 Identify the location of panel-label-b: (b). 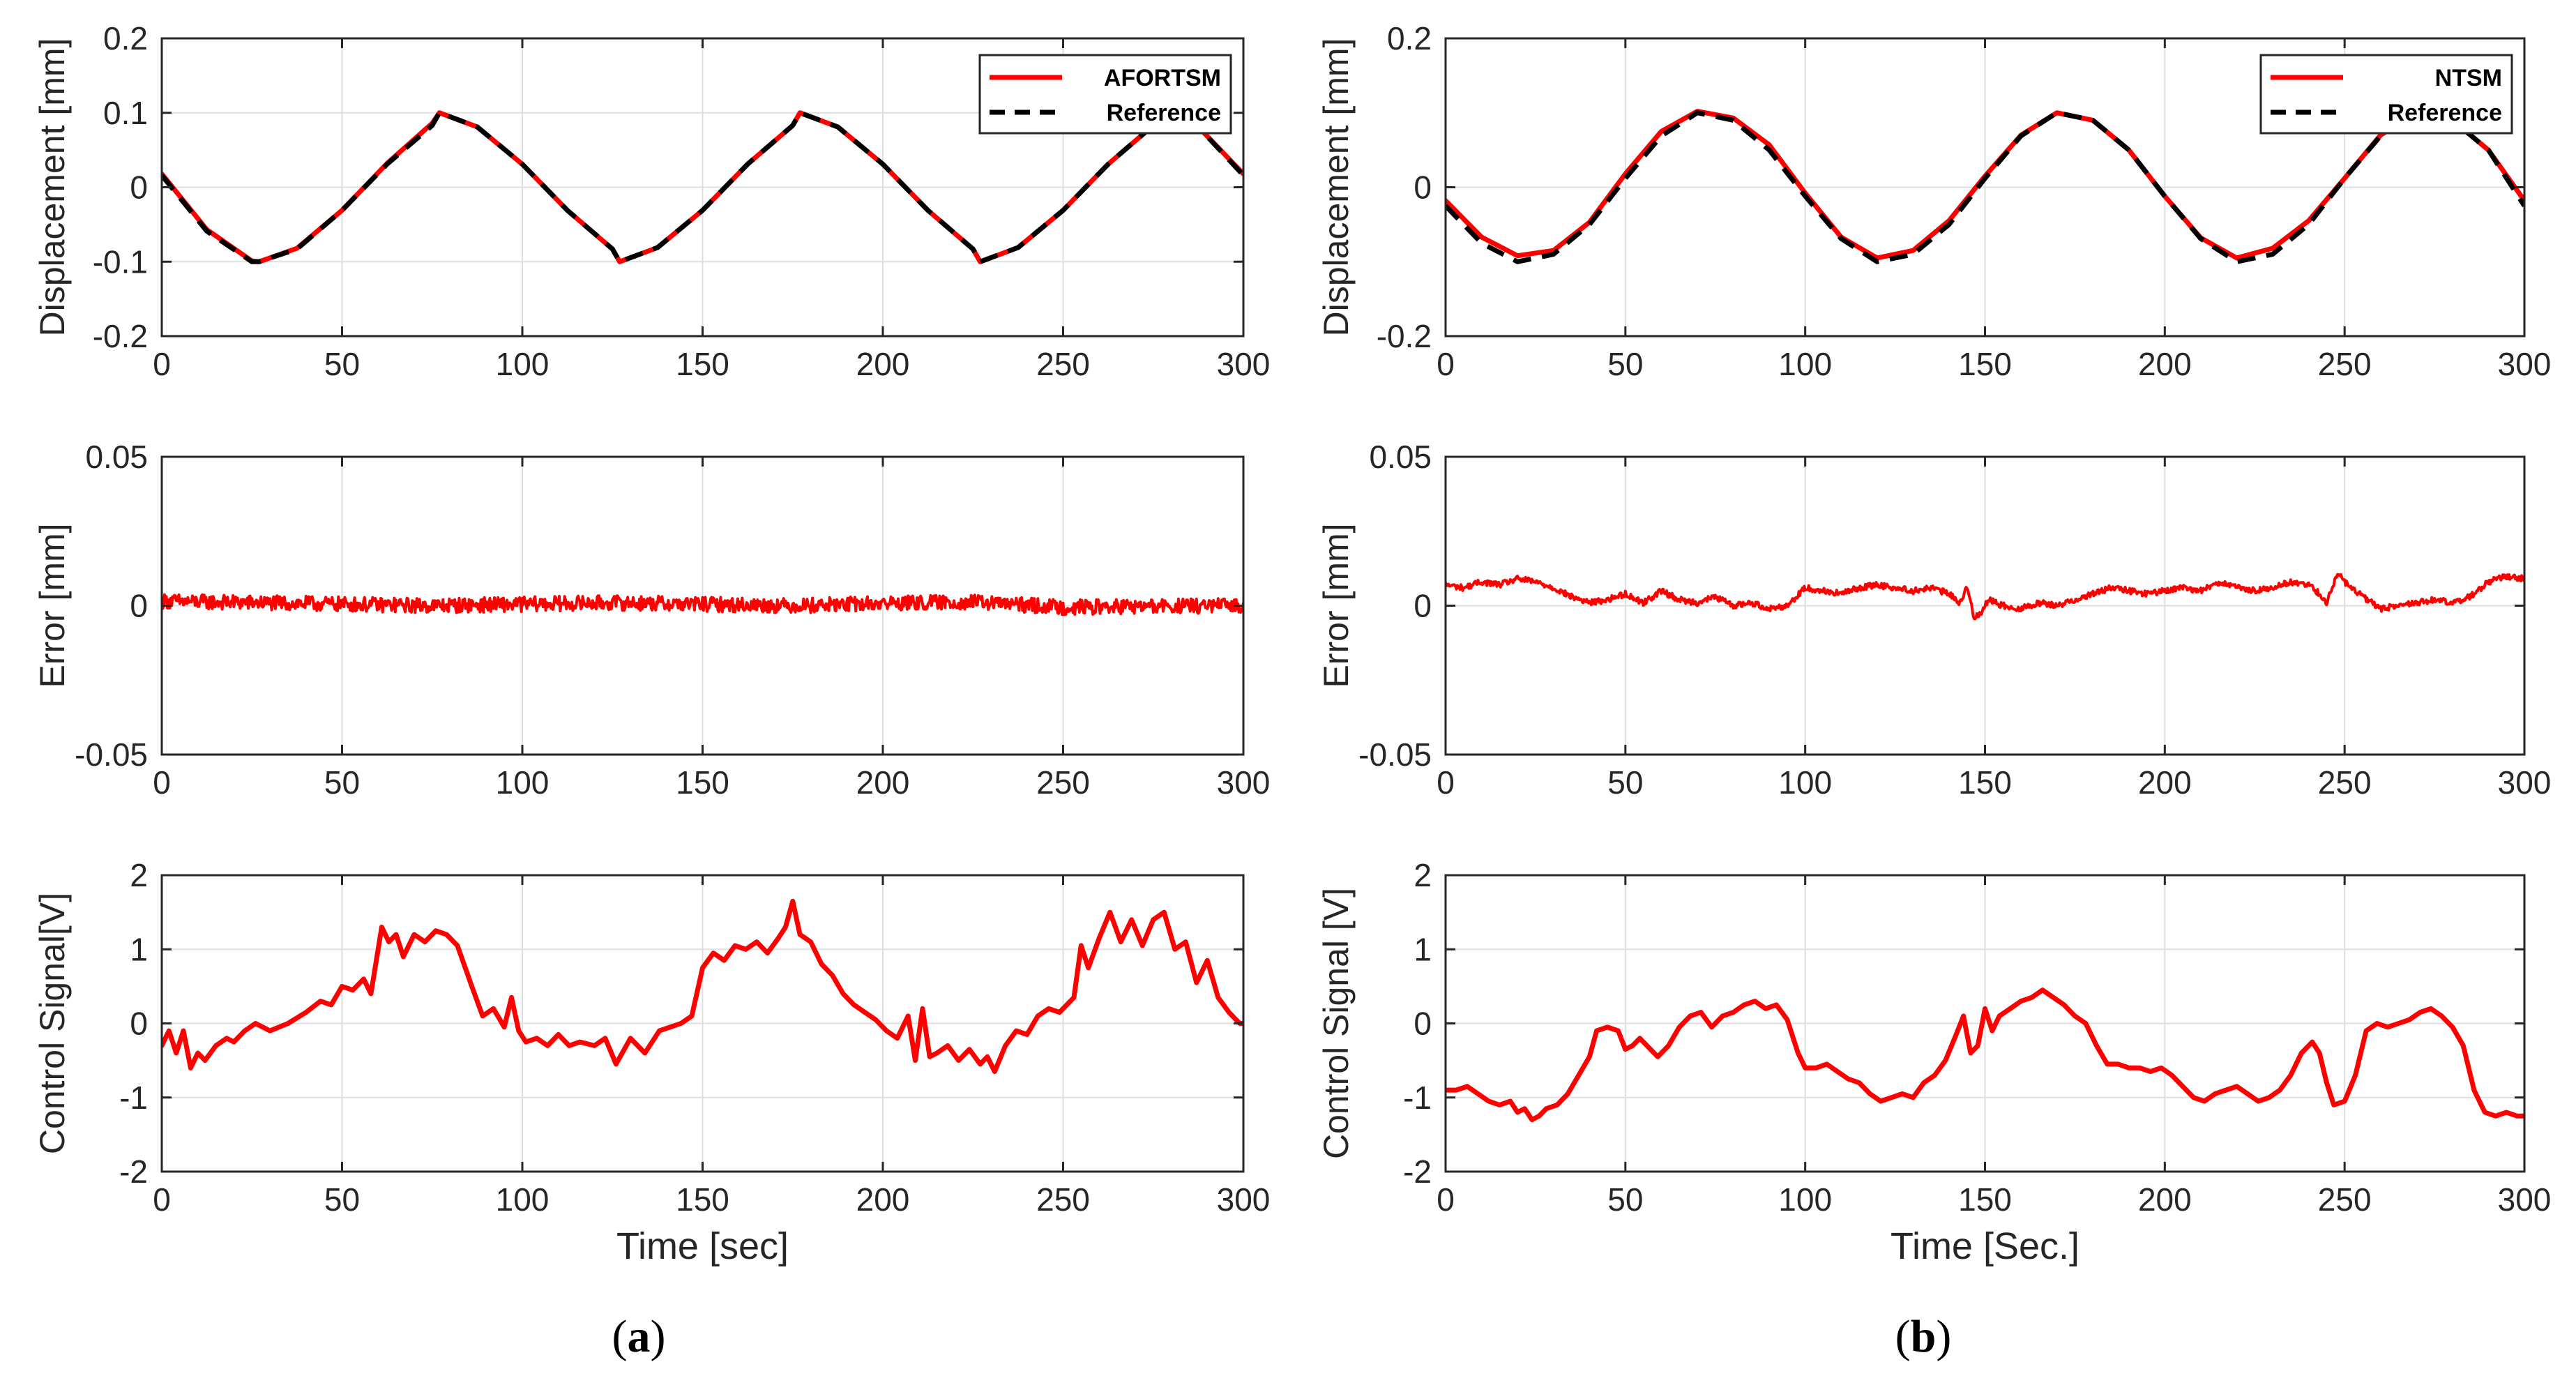
(1923, 1336).